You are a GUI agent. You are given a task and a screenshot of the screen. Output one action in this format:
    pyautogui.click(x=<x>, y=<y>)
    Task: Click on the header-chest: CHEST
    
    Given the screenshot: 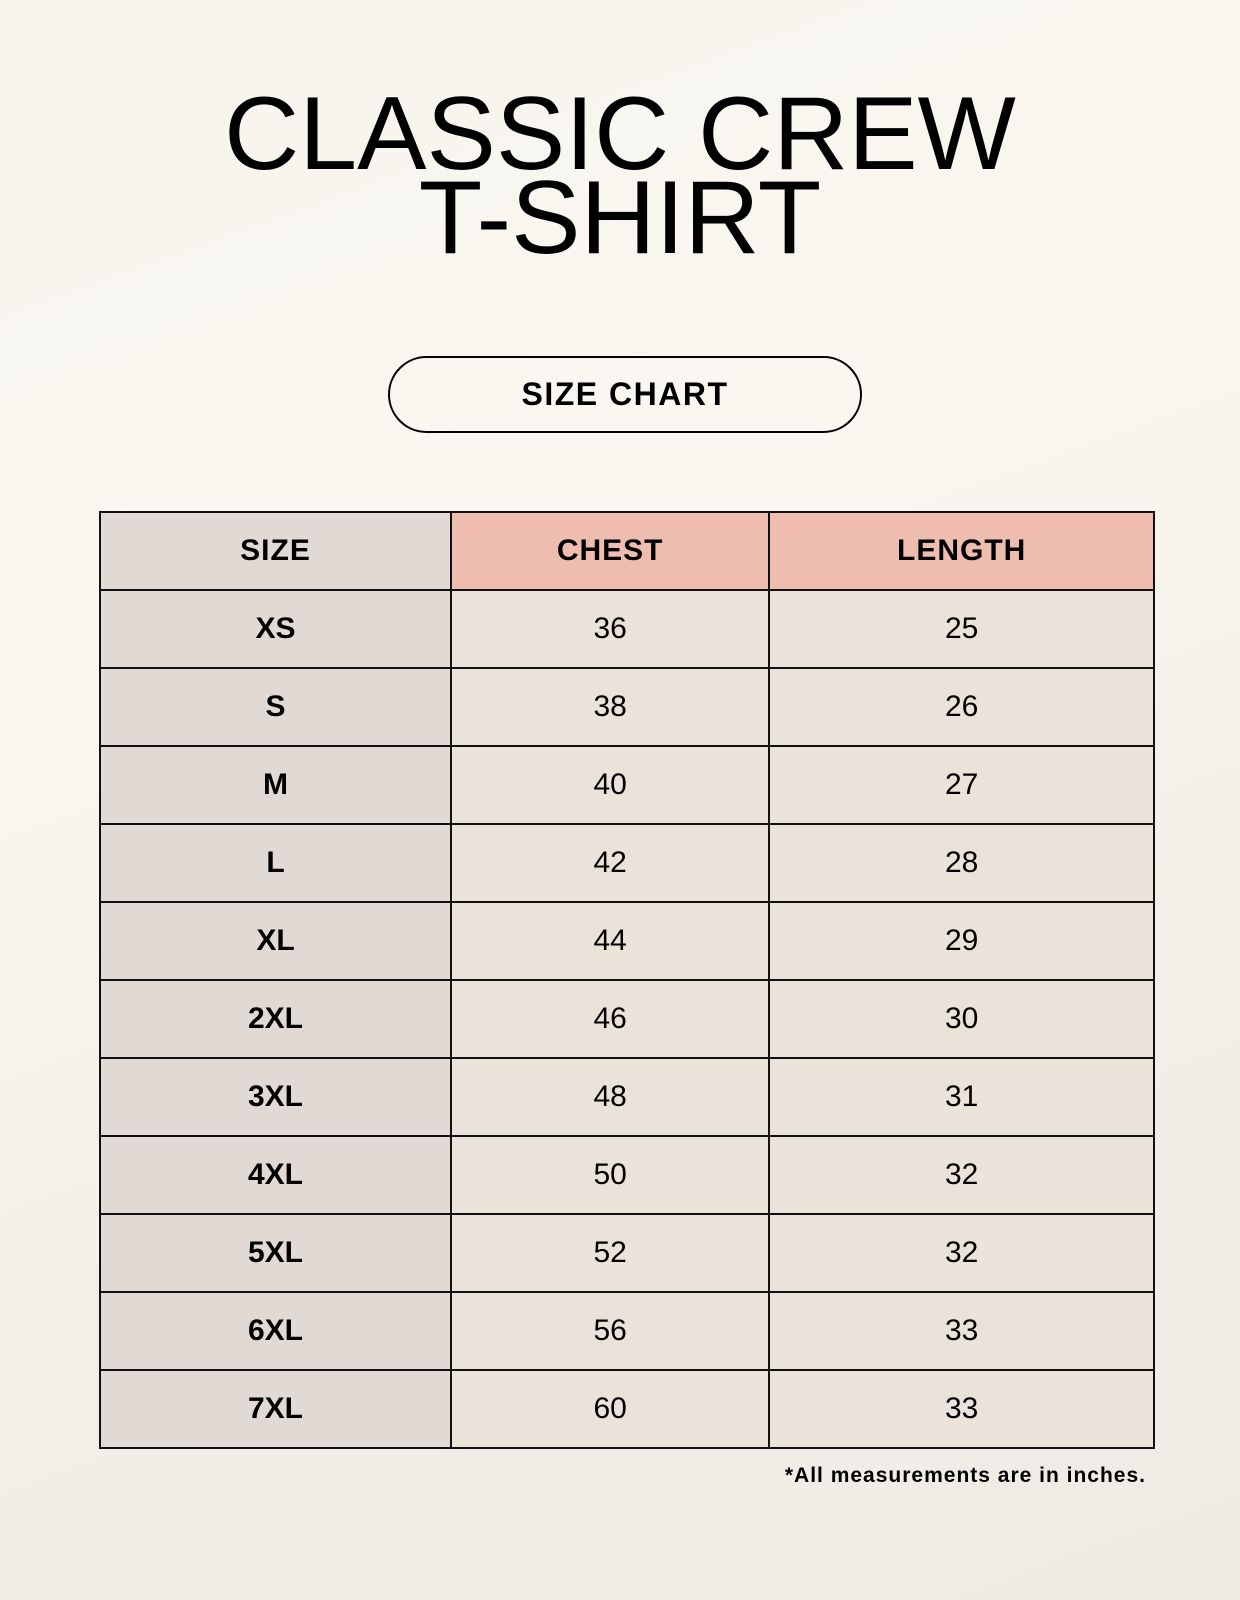 What is the action you would take?
    pyautogui.click(x=610, y=551)
    